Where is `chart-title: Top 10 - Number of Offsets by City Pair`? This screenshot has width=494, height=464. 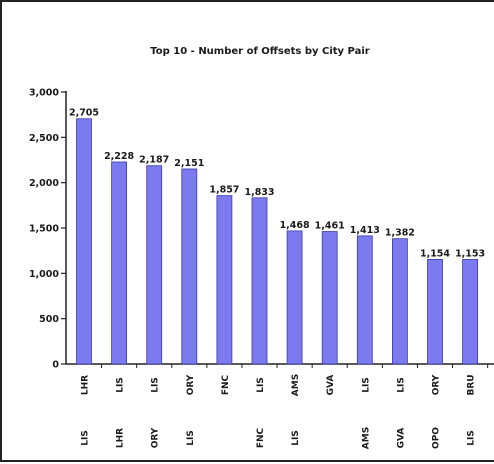
chart-title: Top 10 - Number of Offsets by City Pair is located at coordinates (259, 51).